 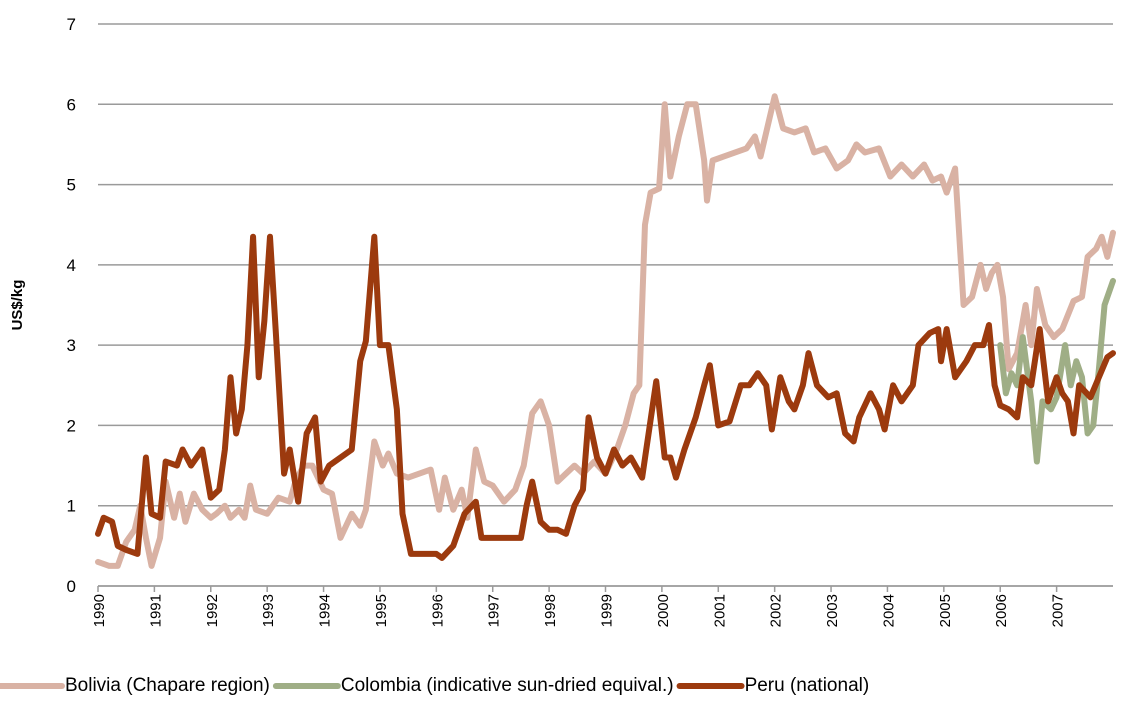 What do you see at coordinates (268, 610) in the screenshot?
I see `x-tick-label: 1993` at bounding box center [268, 610].